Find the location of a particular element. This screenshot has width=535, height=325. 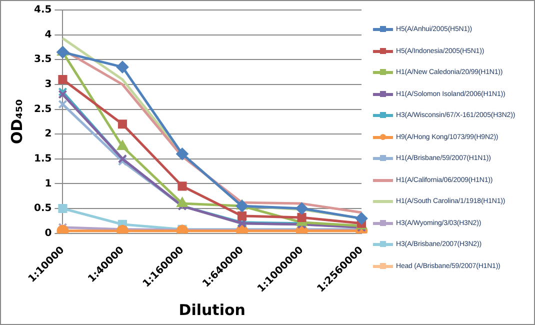

y-tick-label: 2 is located at coordinates (48, 134).